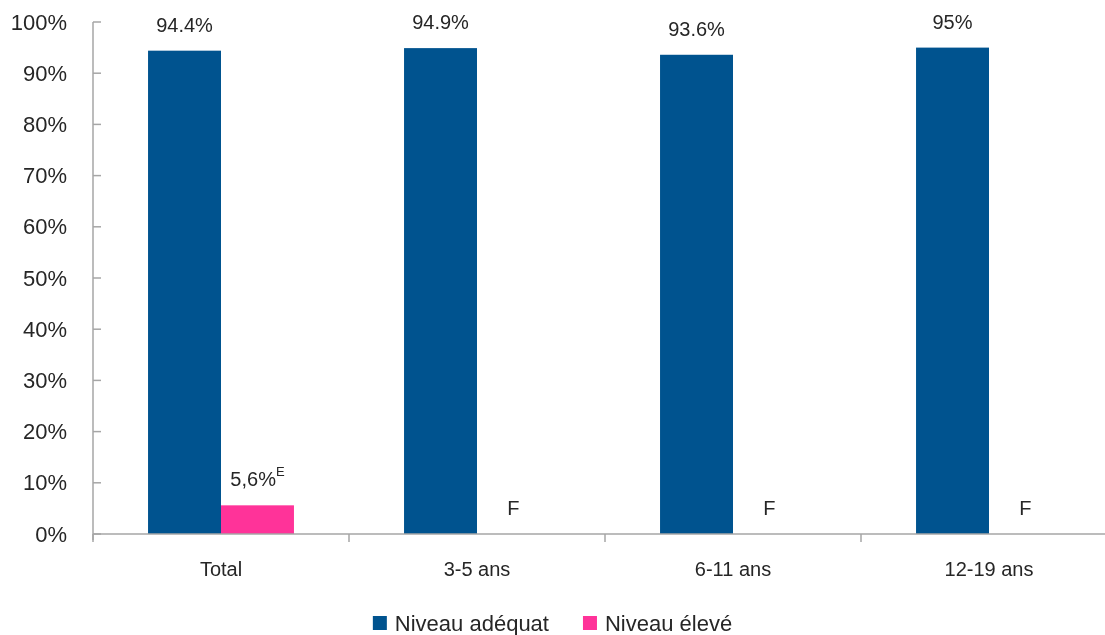 The image size is (1105, 635). What do you see at coordinates (185, 24) in the screenshot?
I see `data-label: 94.4%` at bounding box center [185, 24].